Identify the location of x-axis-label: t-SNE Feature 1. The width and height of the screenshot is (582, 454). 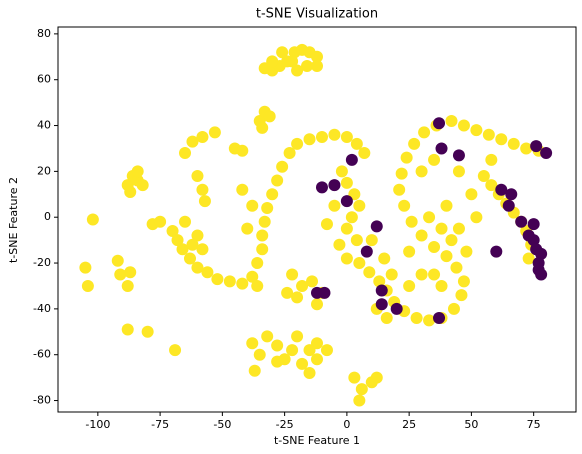
(317, 440).